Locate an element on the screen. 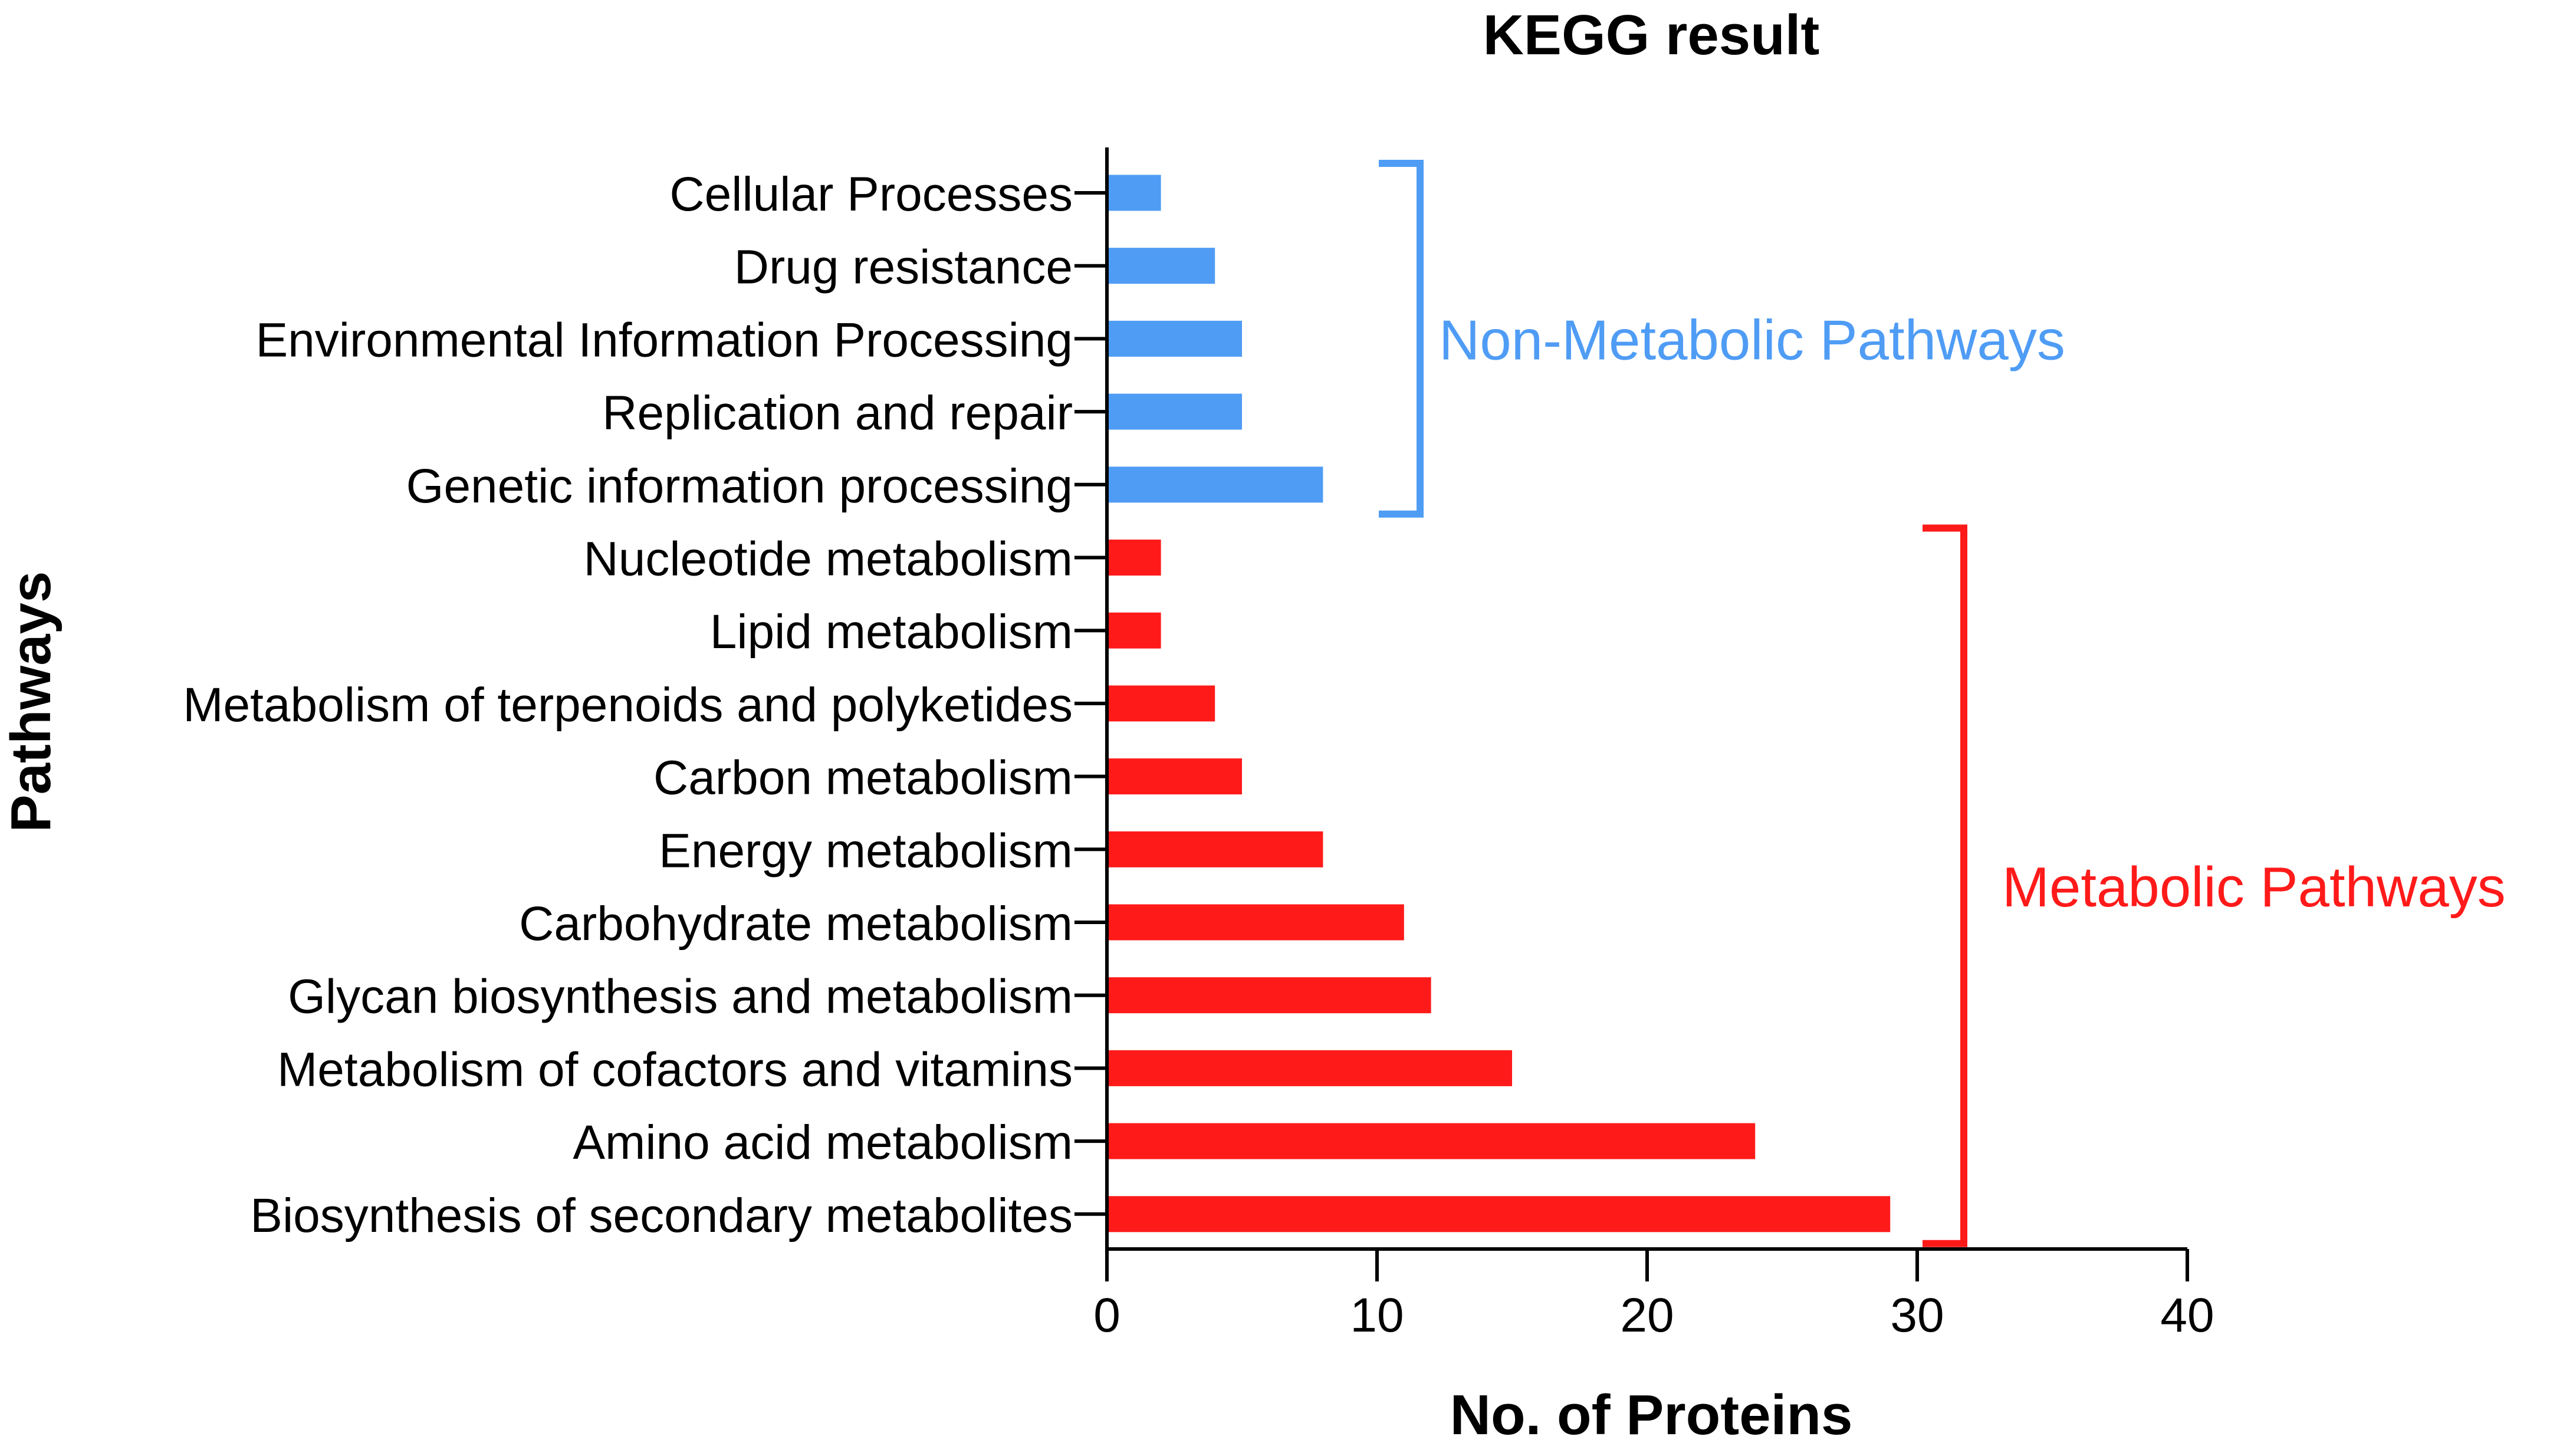 This screenshot has width=2550, height=1456. category-label-cellular-processes: Cellular Processes is located at coordinates (871, 194).